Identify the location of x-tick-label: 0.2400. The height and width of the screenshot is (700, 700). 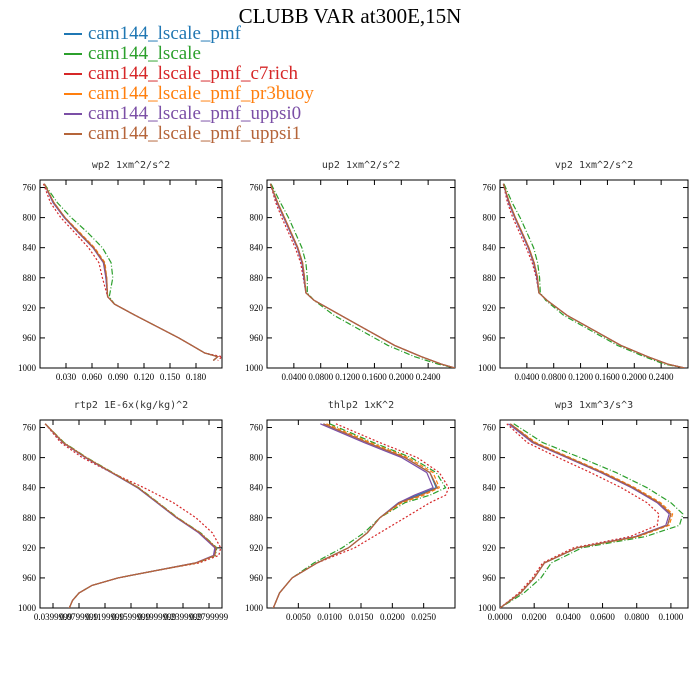
(661, 377).